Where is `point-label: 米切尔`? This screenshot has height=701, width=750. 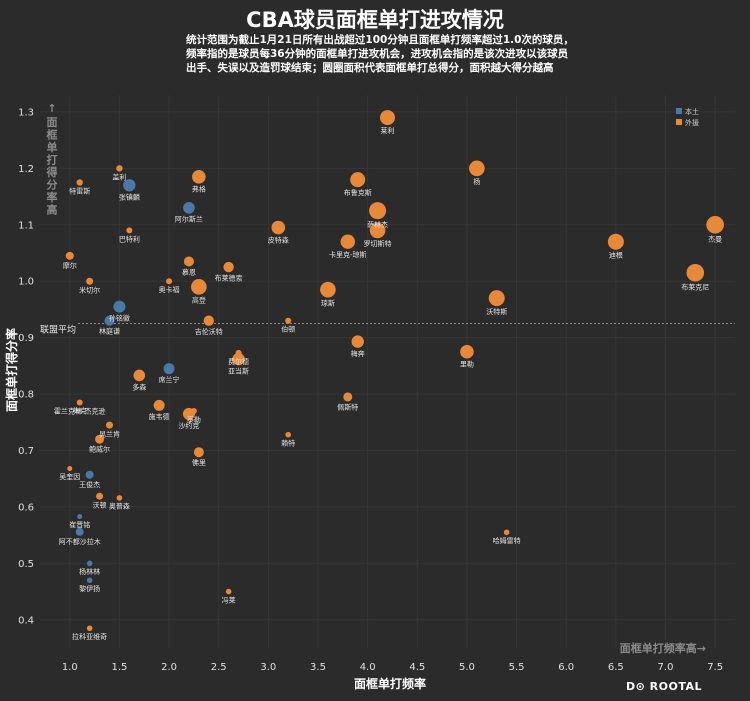 point-label: 米切尔 is located at coordinates (89, 290).